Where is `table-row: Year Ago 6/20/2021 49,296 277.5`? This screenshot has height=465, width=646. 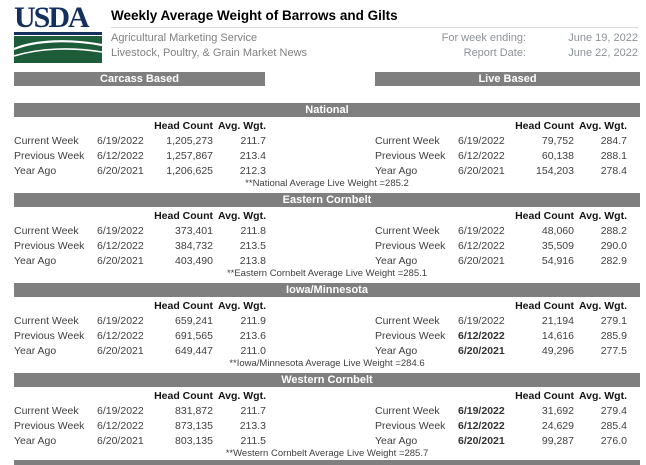
table-row: Year Ago 6/20/2021 49,296 277.5 is located at coordinates (501, 350).